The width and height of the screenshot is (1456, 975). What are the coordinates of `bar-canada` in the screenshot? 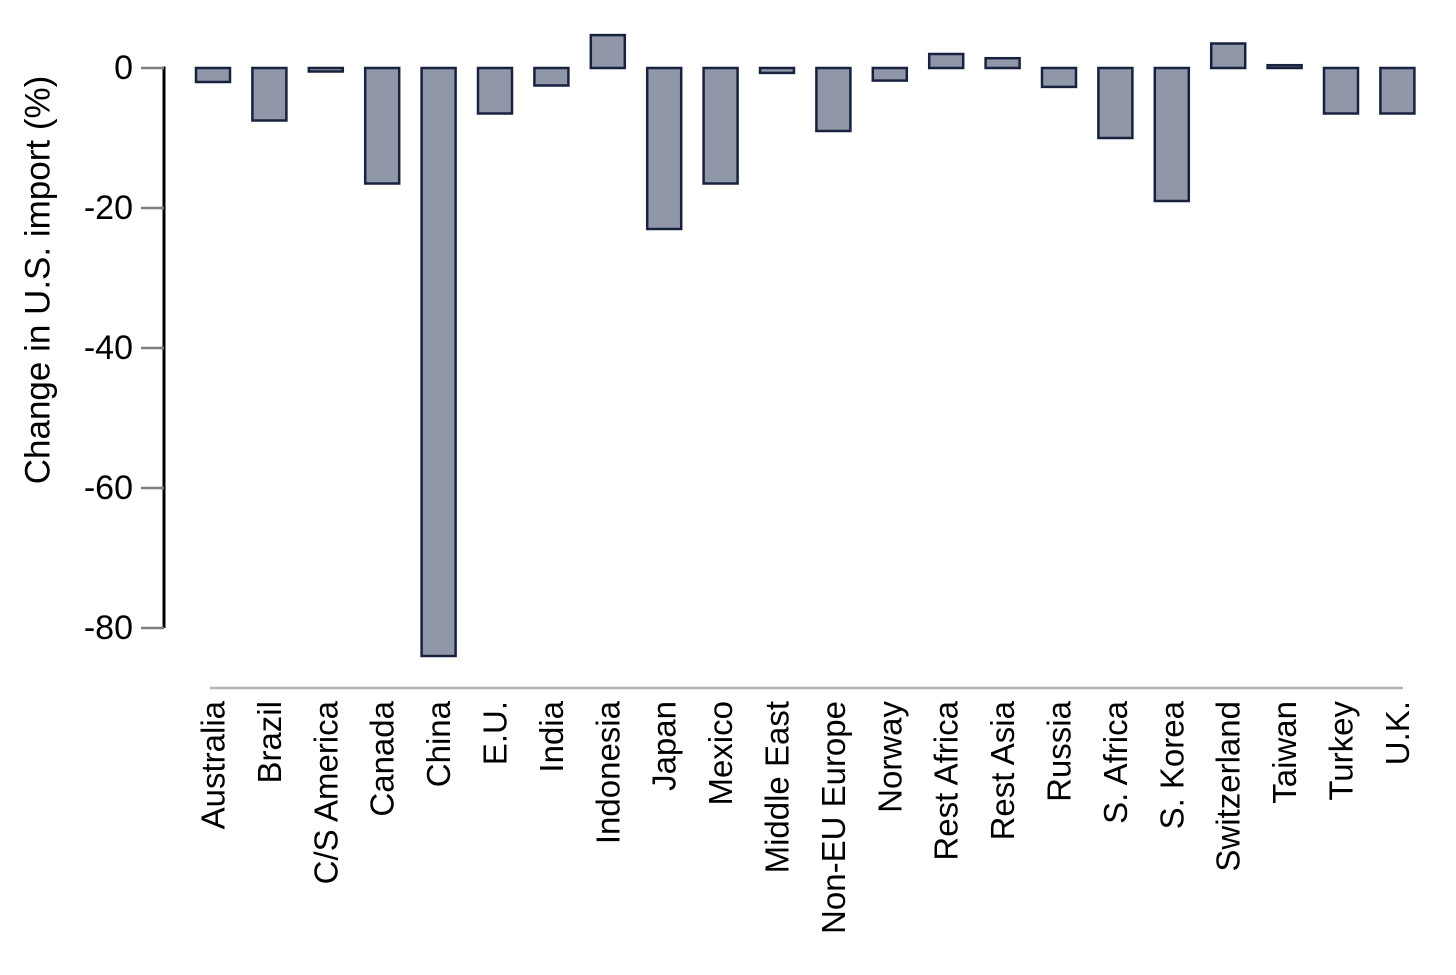 It's located at (382, 125).